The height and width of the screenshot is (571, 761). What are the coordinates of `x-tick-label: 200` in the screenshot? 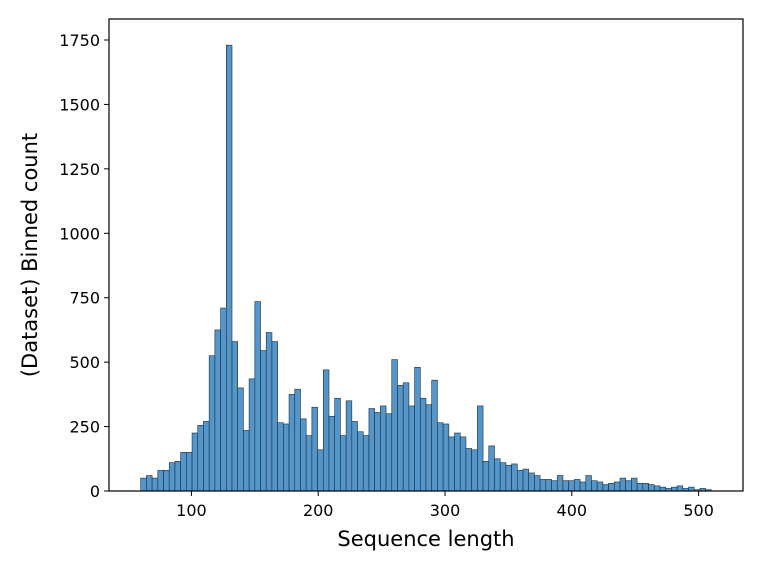 It's located at (318, 510).